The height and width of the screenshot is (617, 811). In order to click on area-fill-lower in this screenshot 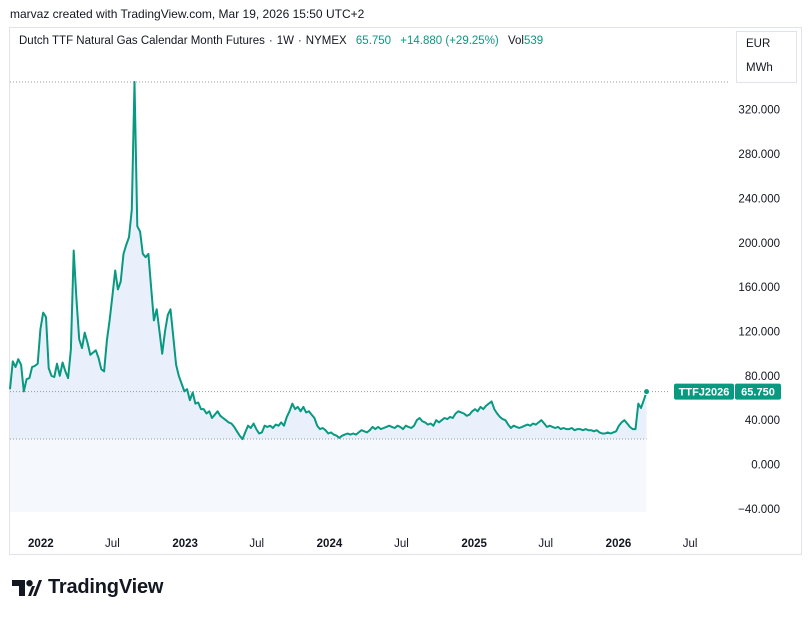, I will do `click(328, 475)`.